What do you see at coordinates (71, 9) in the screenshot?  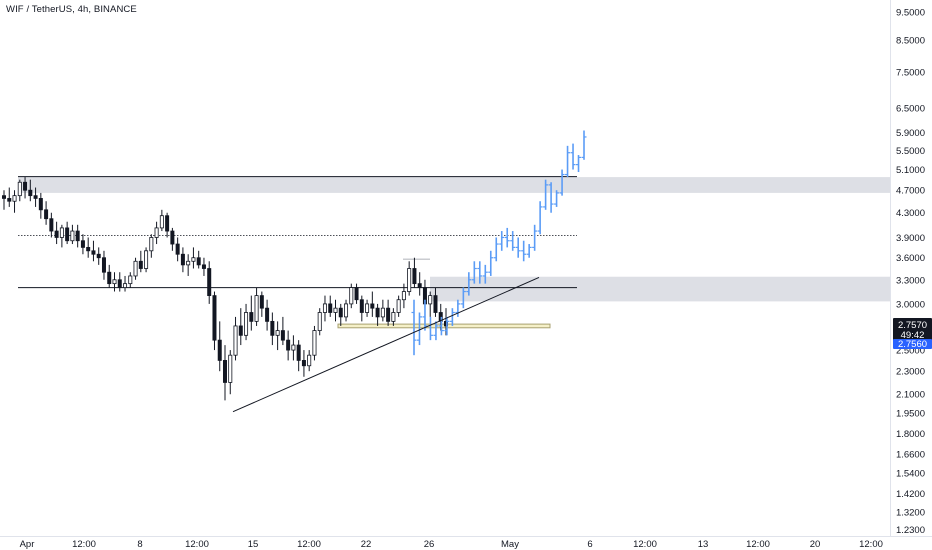 I see `symbol-title: WIF / TetherUS, 4h, BINANCE` at bounding box center [71, 9].